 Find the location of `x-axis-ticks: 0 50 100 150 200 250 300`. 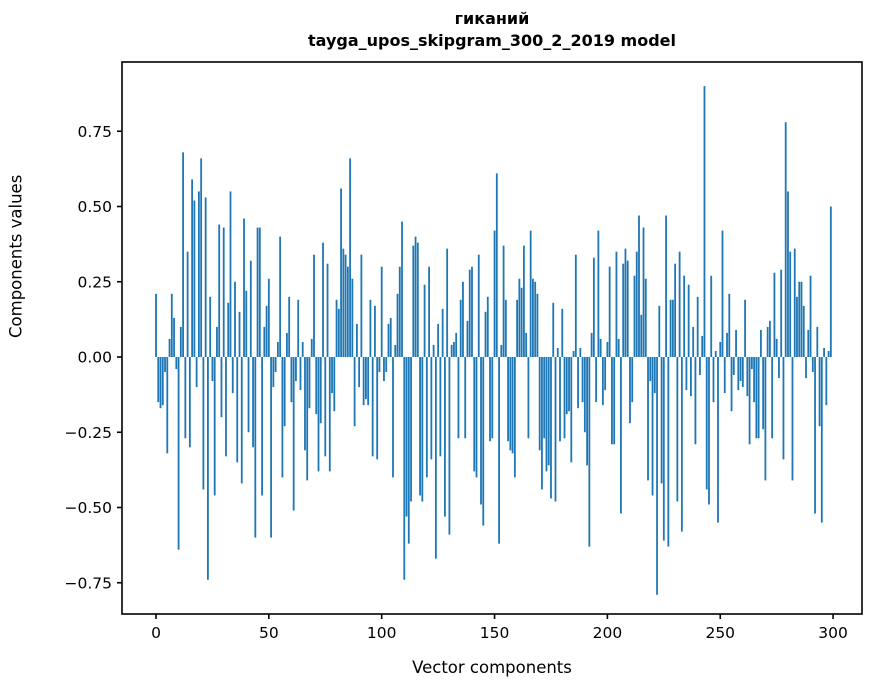

x-axis-ticks: 0 50 100 150 200 250 300 is located at coordinates (499, 628).